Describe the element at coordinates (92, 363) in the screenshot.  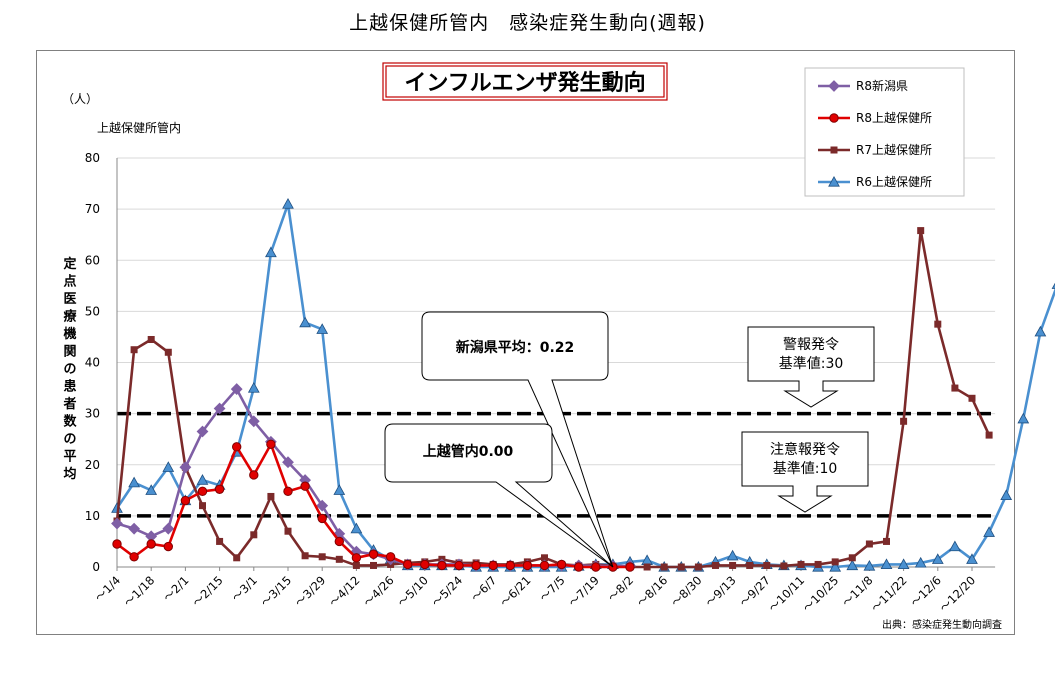
I see `y-tick-label: 40` at that location.